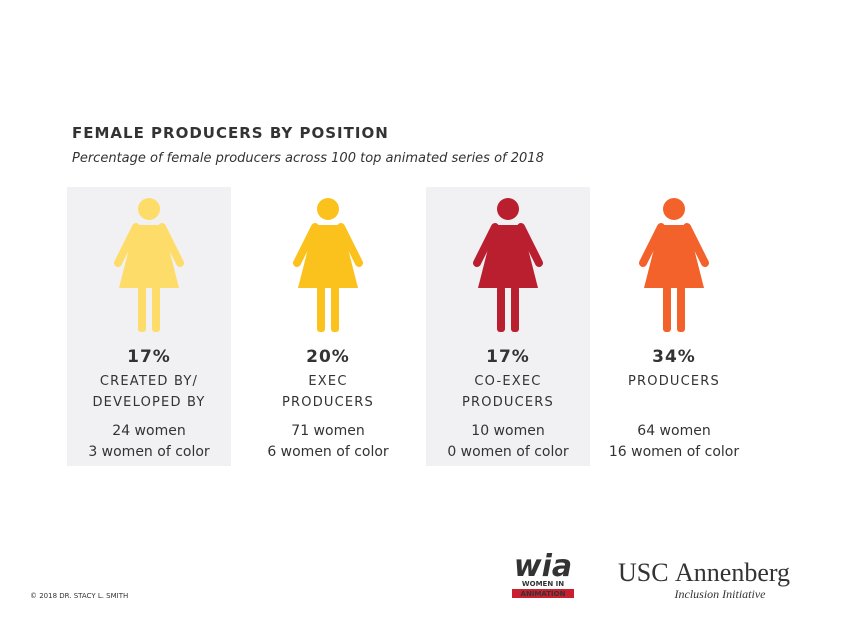 The height and width of the screenshot is (638, 862). What do you see at coordinates (673, 431) in the screenshot?
I see `women-count: 64 women` at bounding box center [673, 431].